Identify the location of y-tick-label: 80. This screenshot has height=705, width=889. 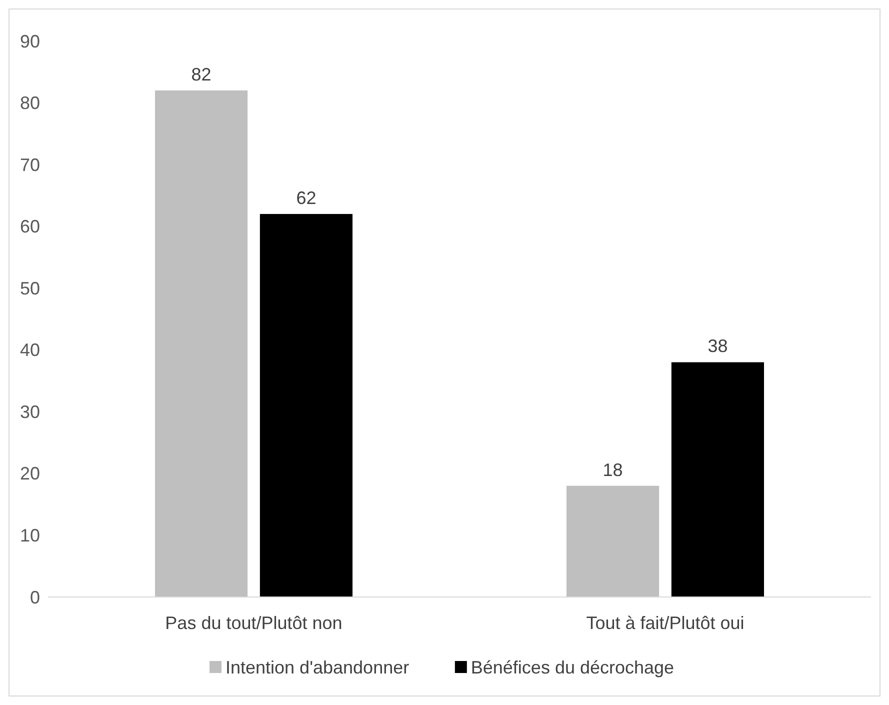
(30, 103).